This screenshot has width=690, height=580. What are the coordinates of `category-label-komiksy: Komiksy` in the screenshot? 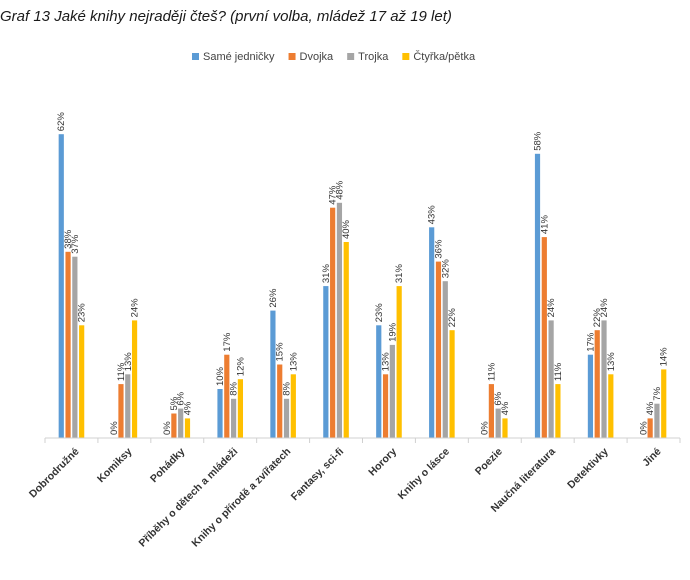 It's located at (115, 466).